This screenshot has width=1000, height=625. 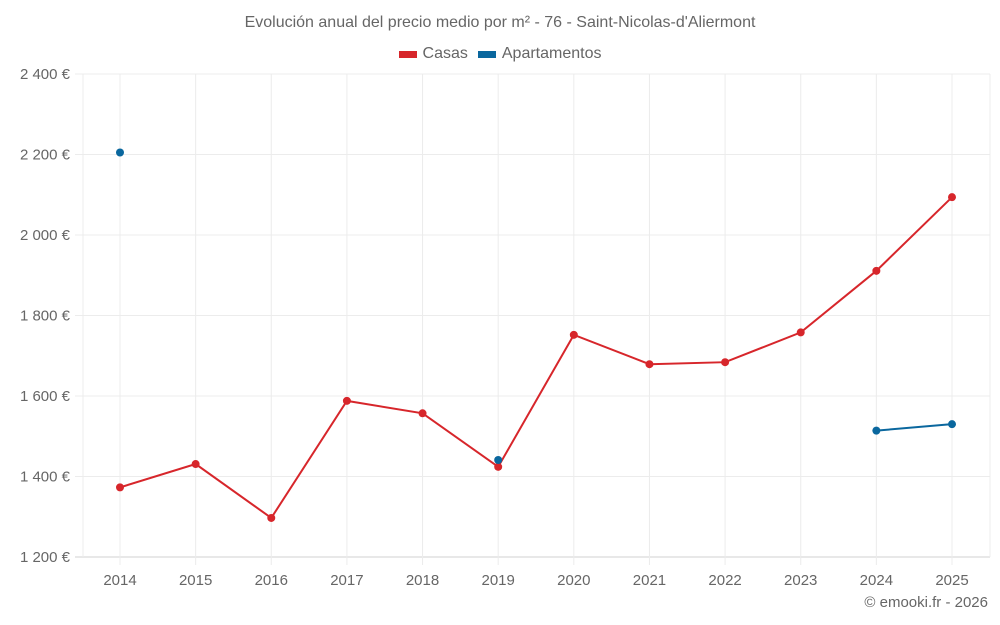 What do you see at coordinates (45, 396) in the screenshot?
I see `y-tick-label: 1 600 €` at bounding box center [45, 396].